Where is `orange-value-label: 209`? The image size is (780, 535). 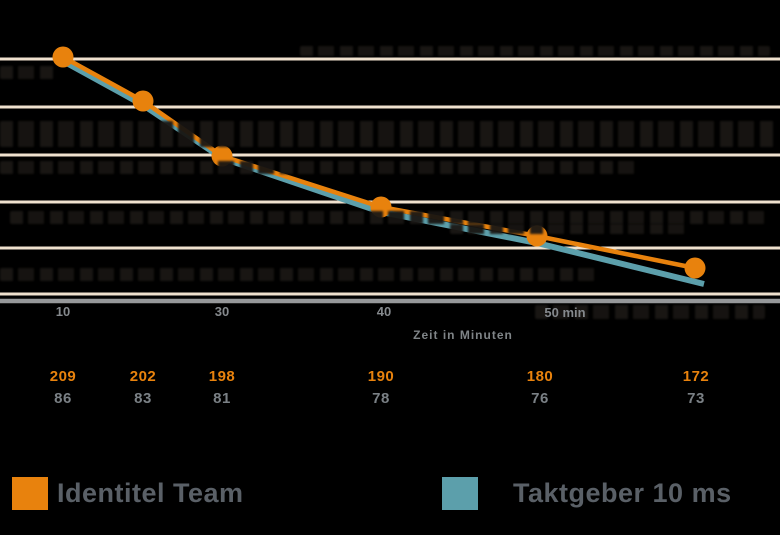
orange-value-label: 209 is located at coordinates (63, 376).